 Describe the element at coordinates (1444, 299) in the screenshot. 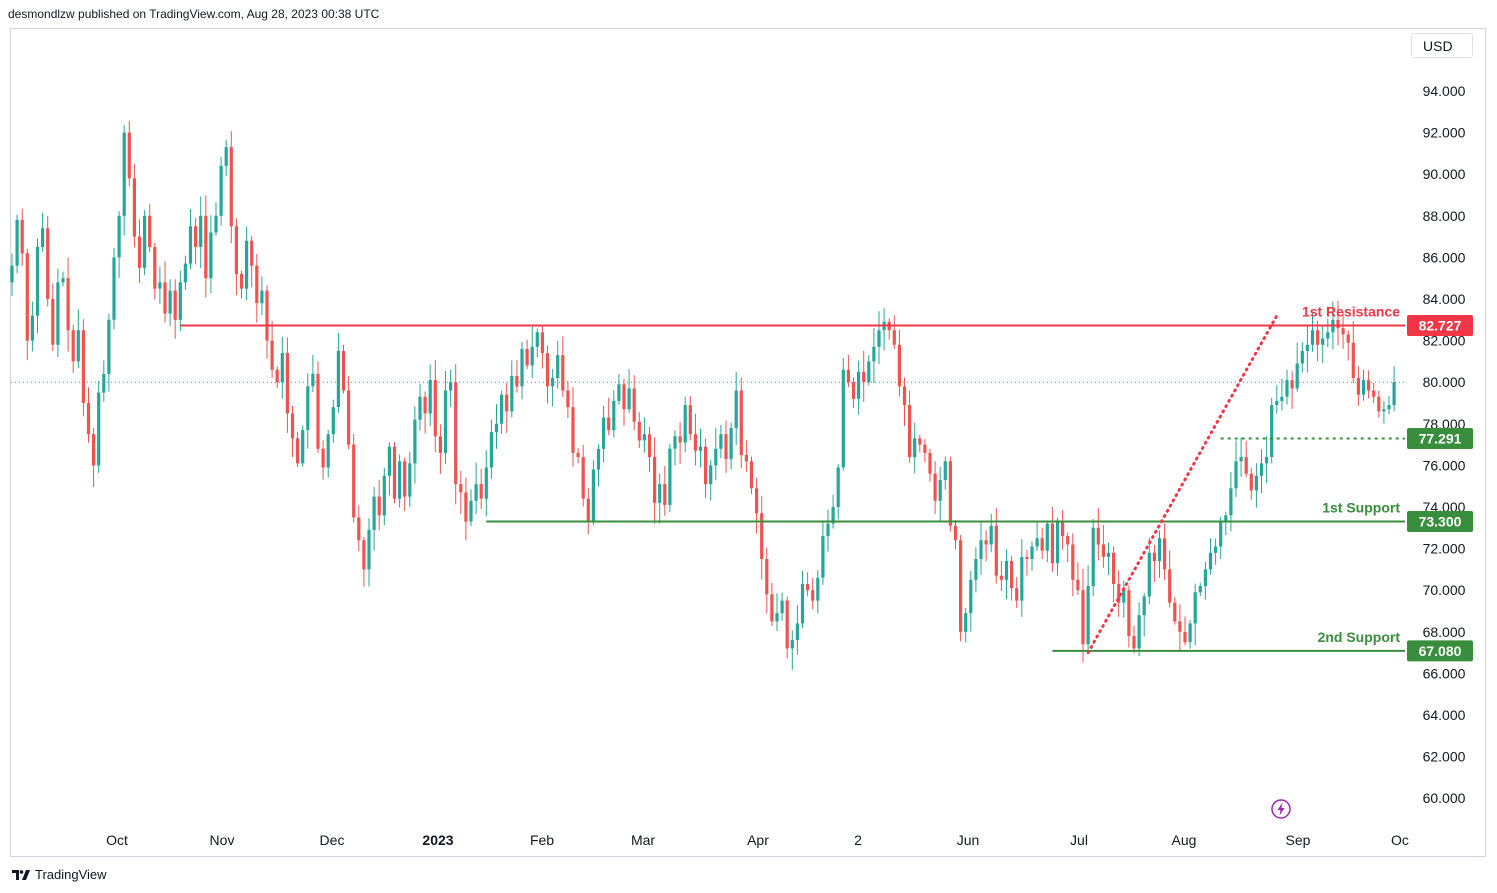

I see `price-tick-label: 84.000` at that location.